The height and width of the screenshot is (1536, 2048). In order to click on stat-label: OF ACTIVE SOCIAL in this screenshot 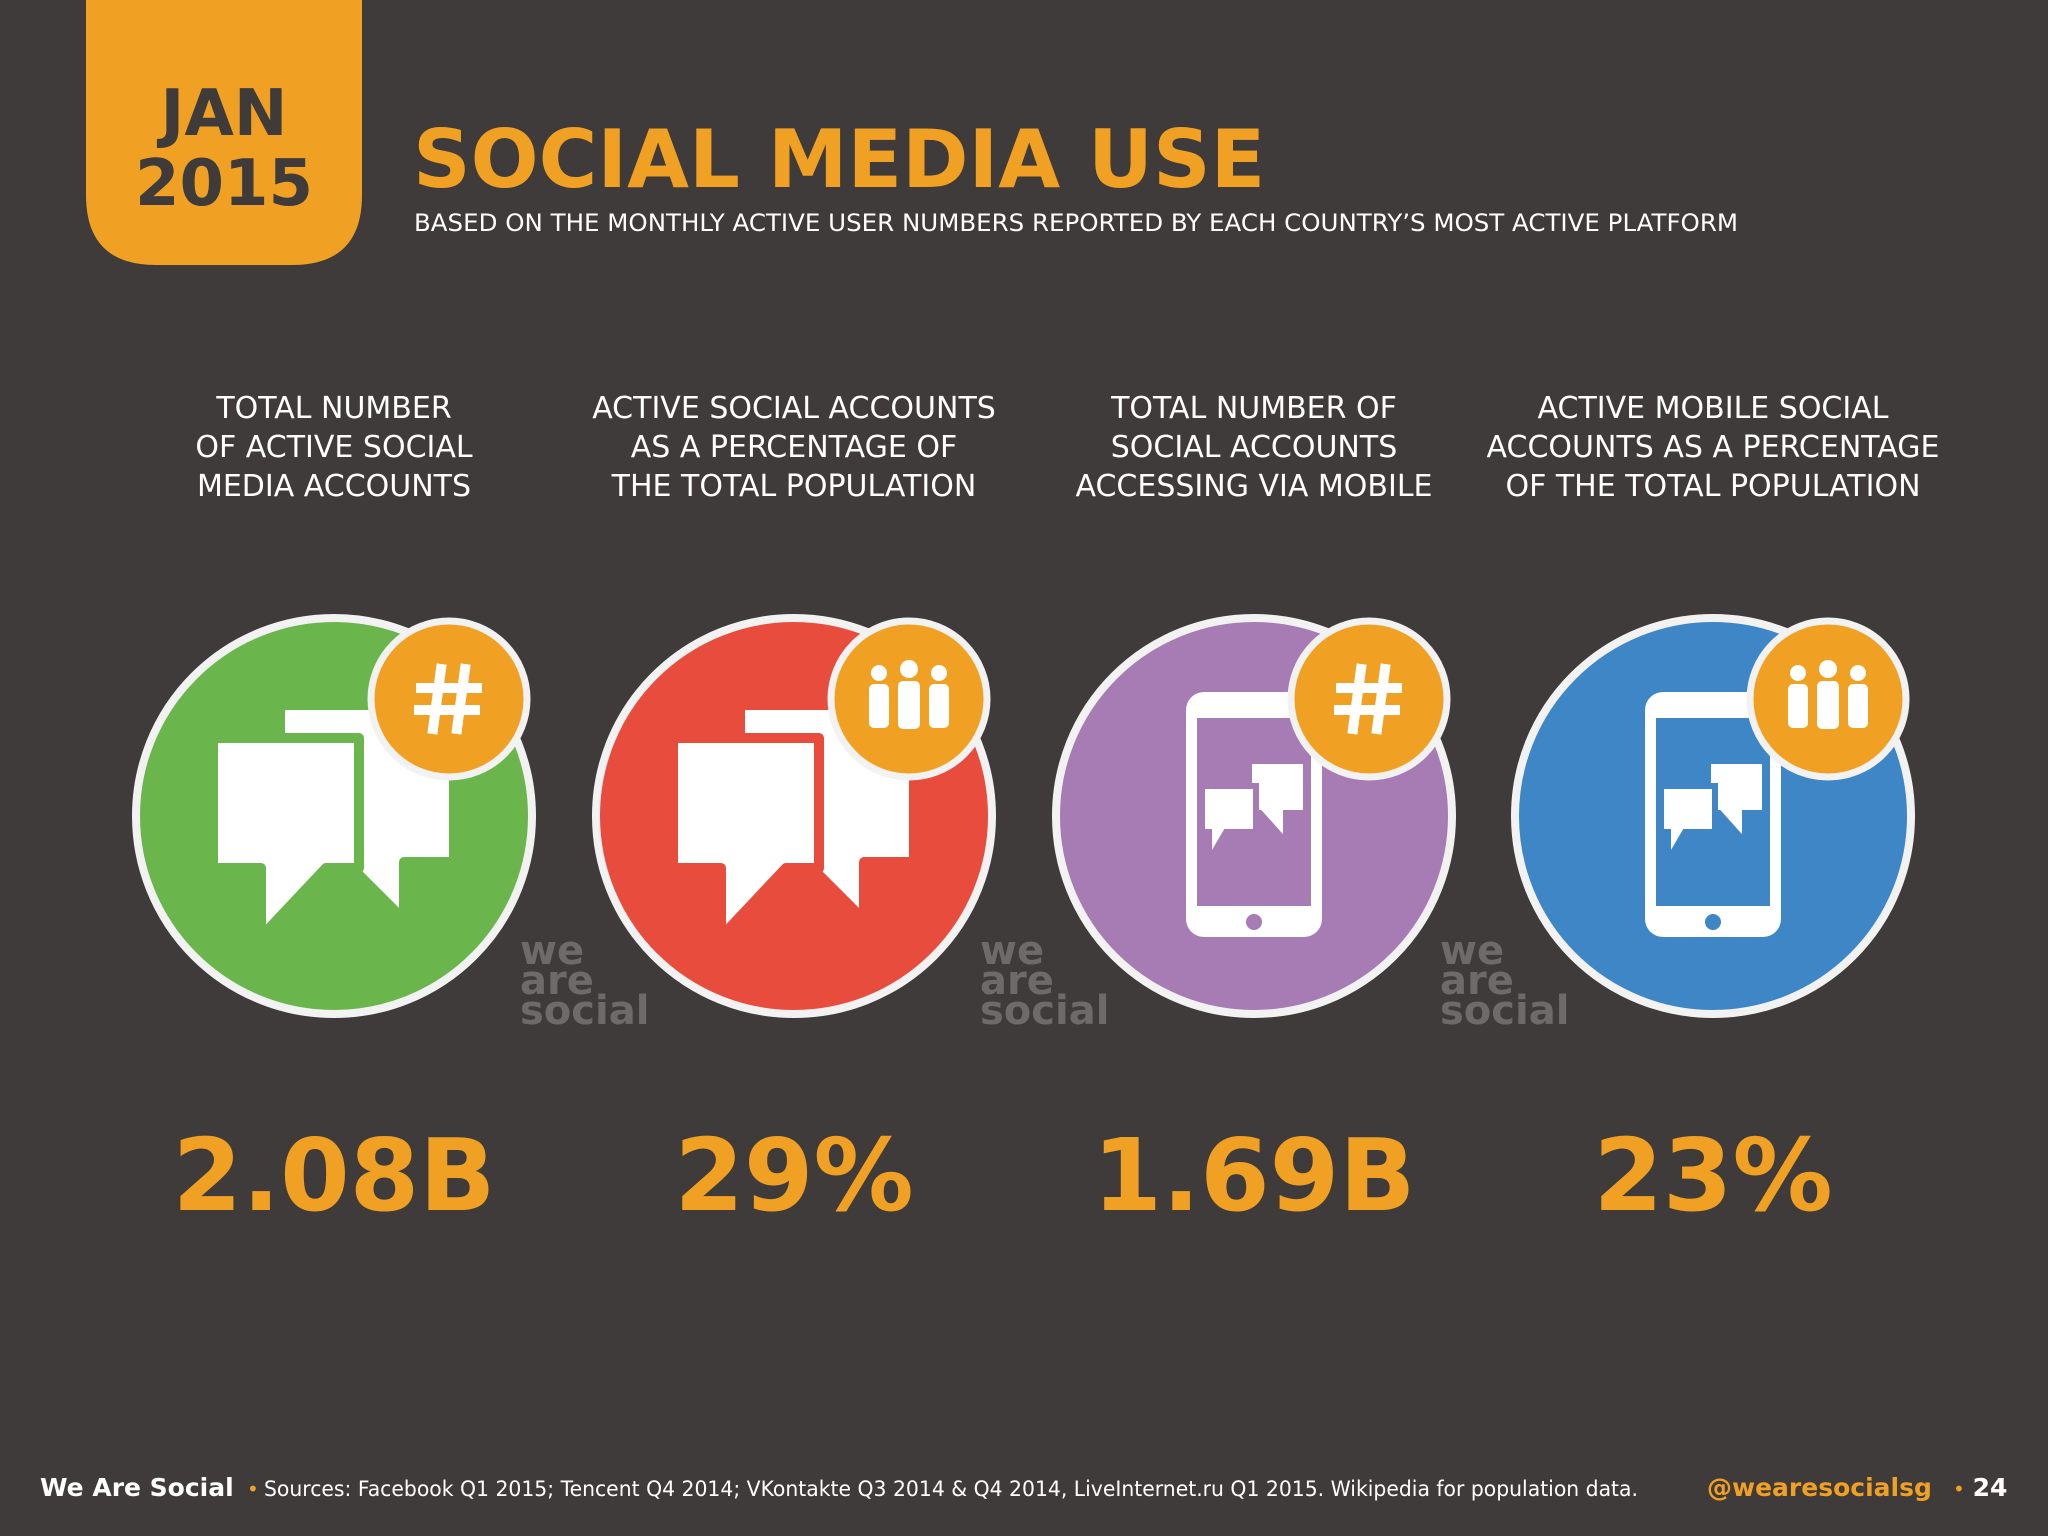, I will do `click(334, 447)`.